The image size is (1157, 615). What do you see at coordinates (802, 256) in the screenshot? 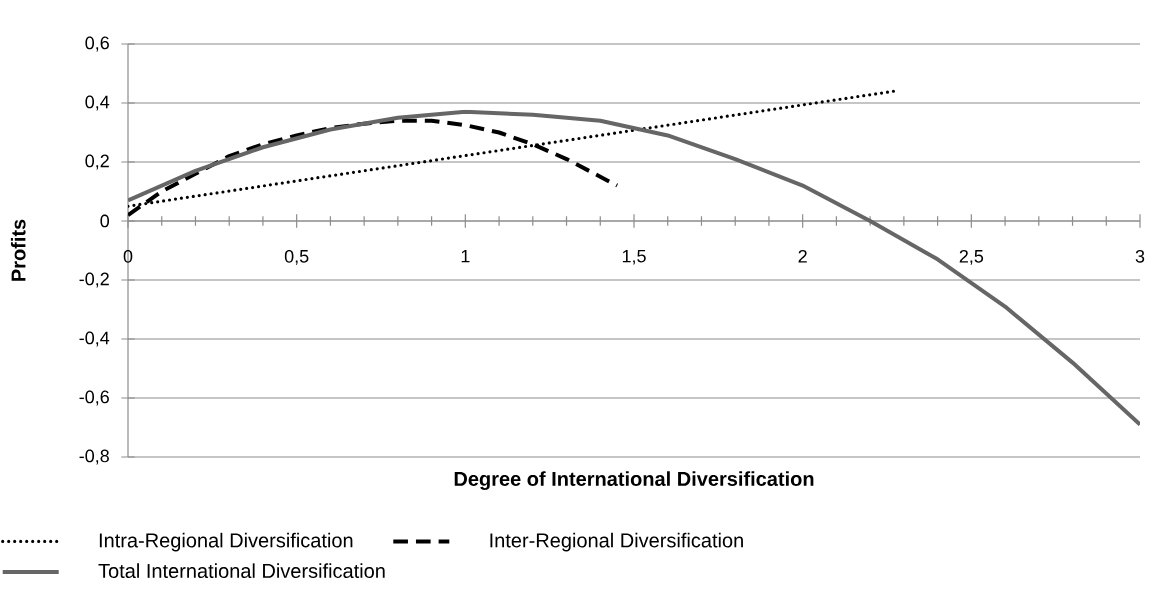
I see `x-tick-label: 2` at bounding box center [802, 256].